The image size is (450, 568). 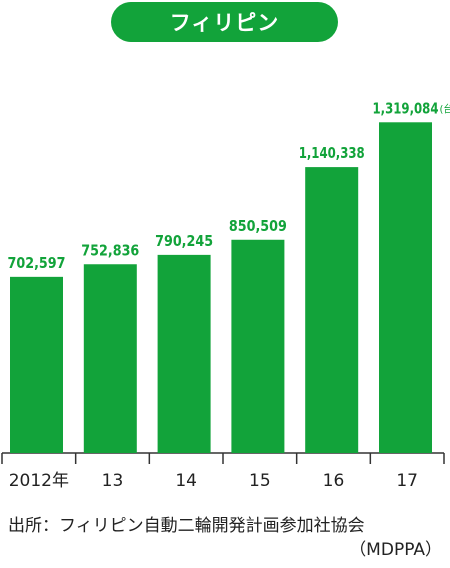 I want to click on x-tick-label-1: 13, so click(x=113, y=481).